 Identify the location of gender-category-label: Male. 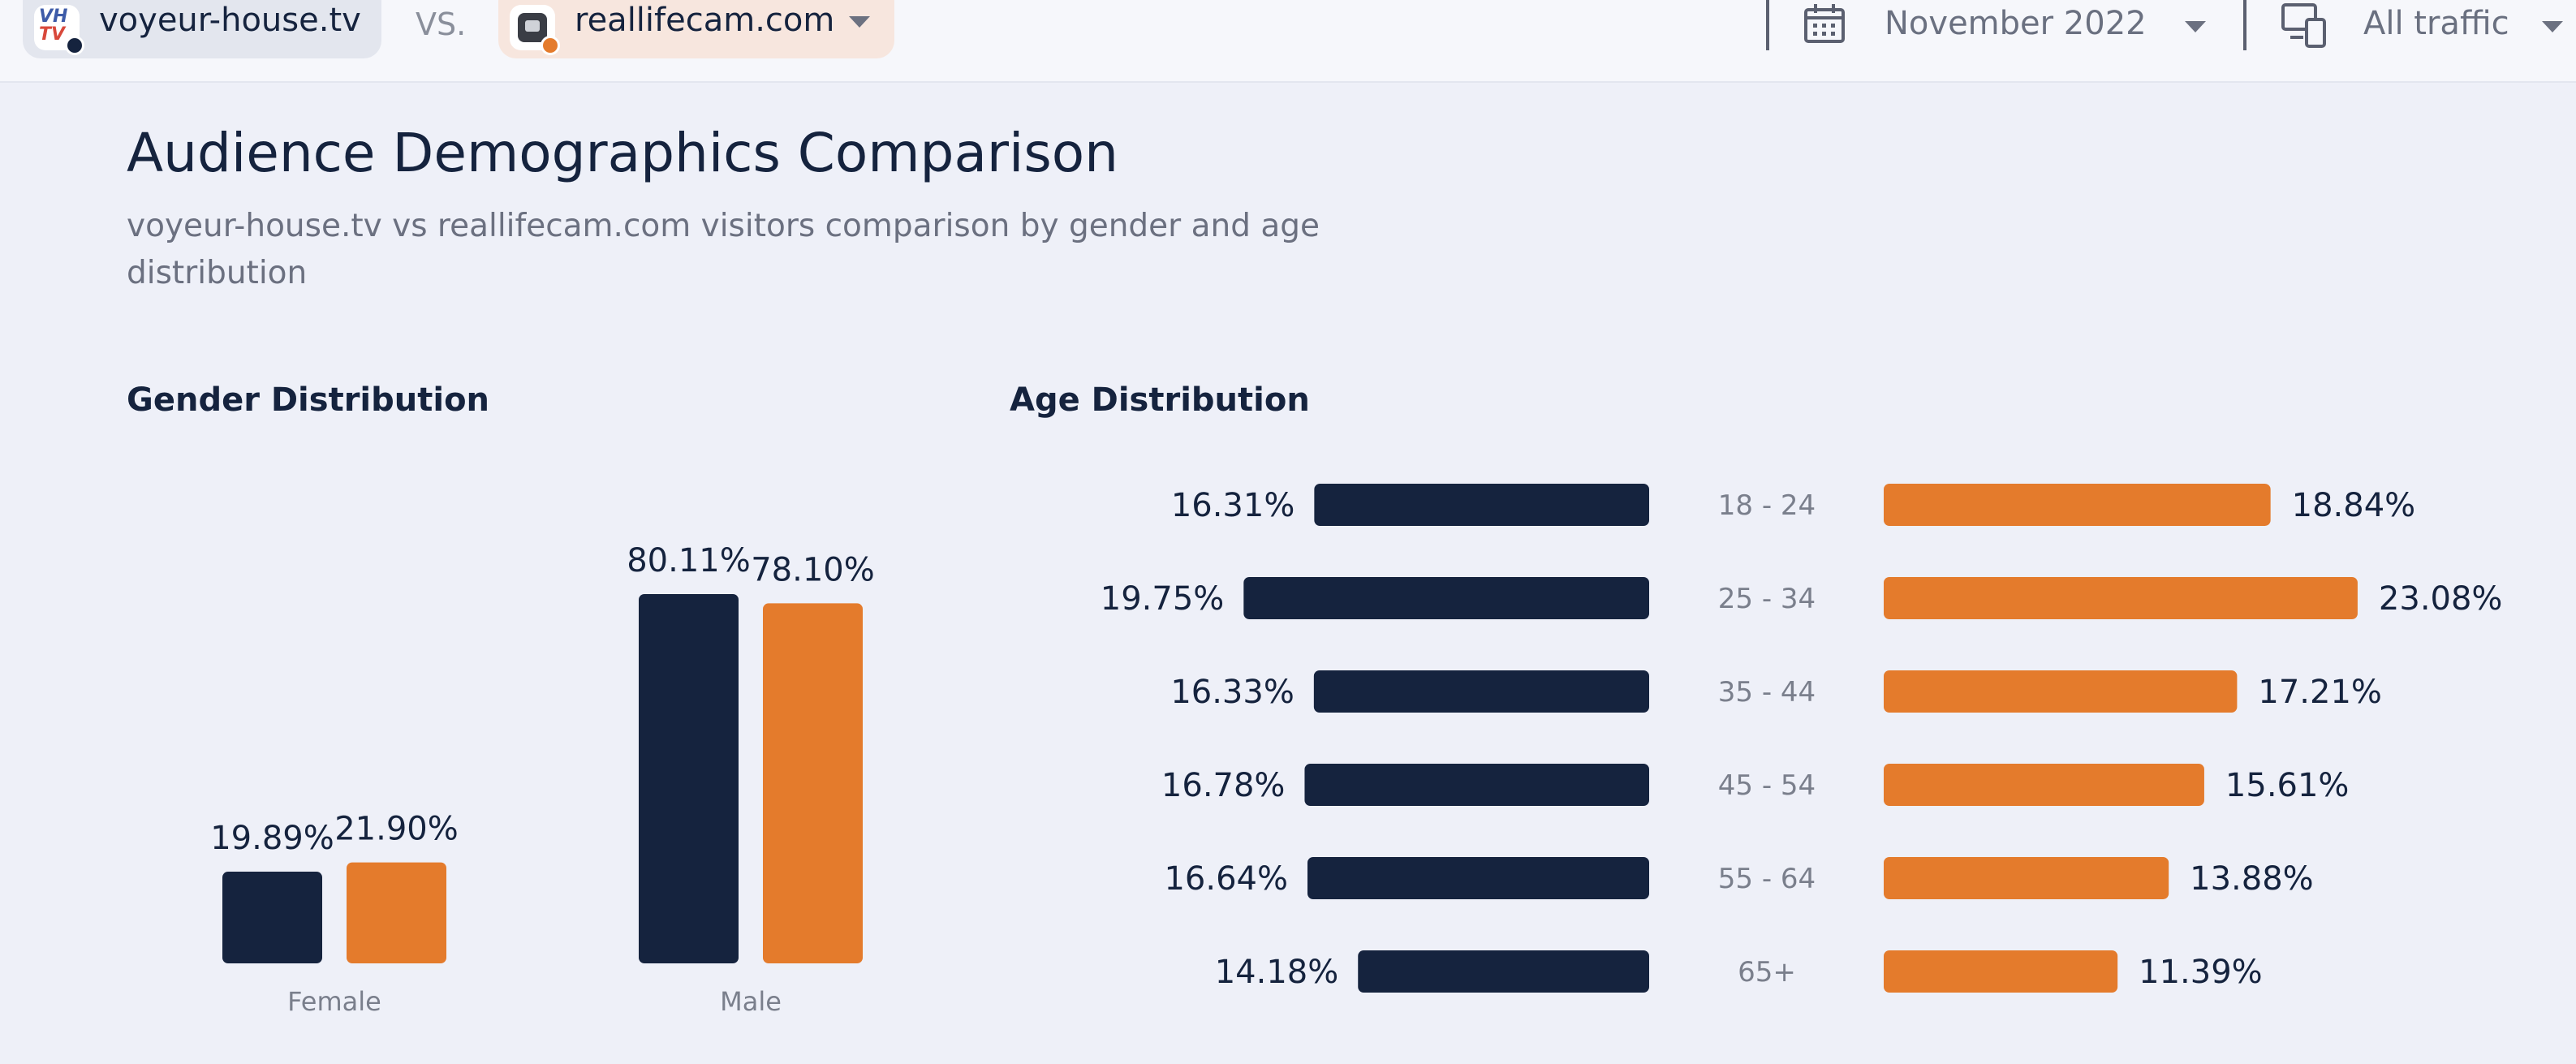
(751, 1002).